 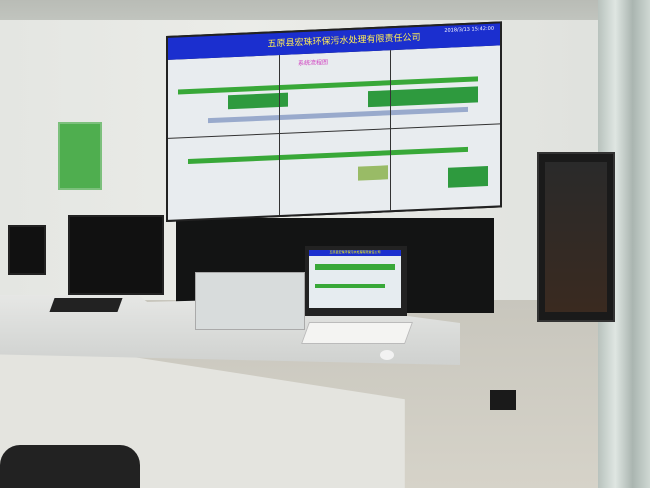 I want to click on monitor-title: 五原县宏珠环保污水处理有限责任公司, so click(x=355, y=253).